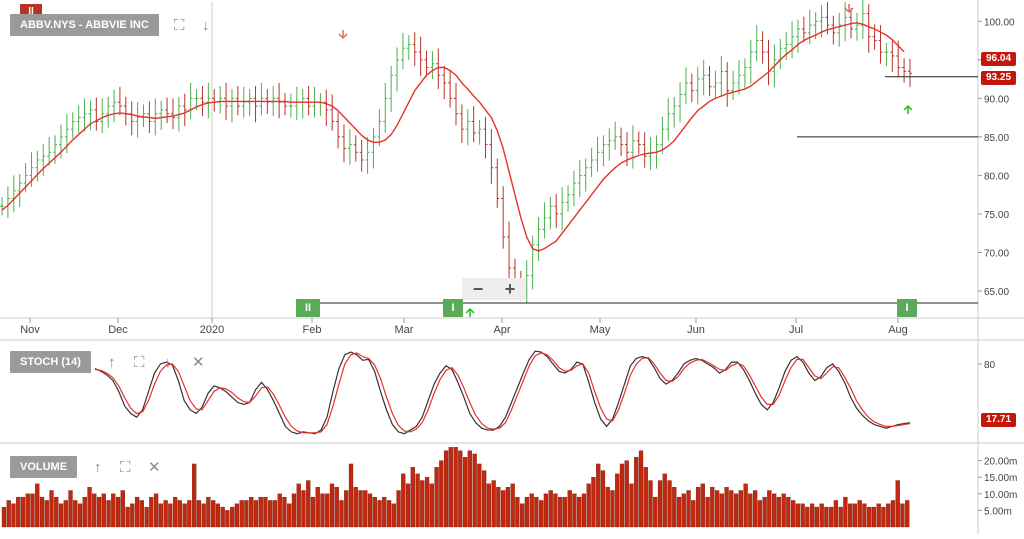 This screenshot has height=539, width=1024. What do you see at coordinates (907, 308) in the screenshot?
I see `event-marker-third: I` at bounding box center [907, 308].